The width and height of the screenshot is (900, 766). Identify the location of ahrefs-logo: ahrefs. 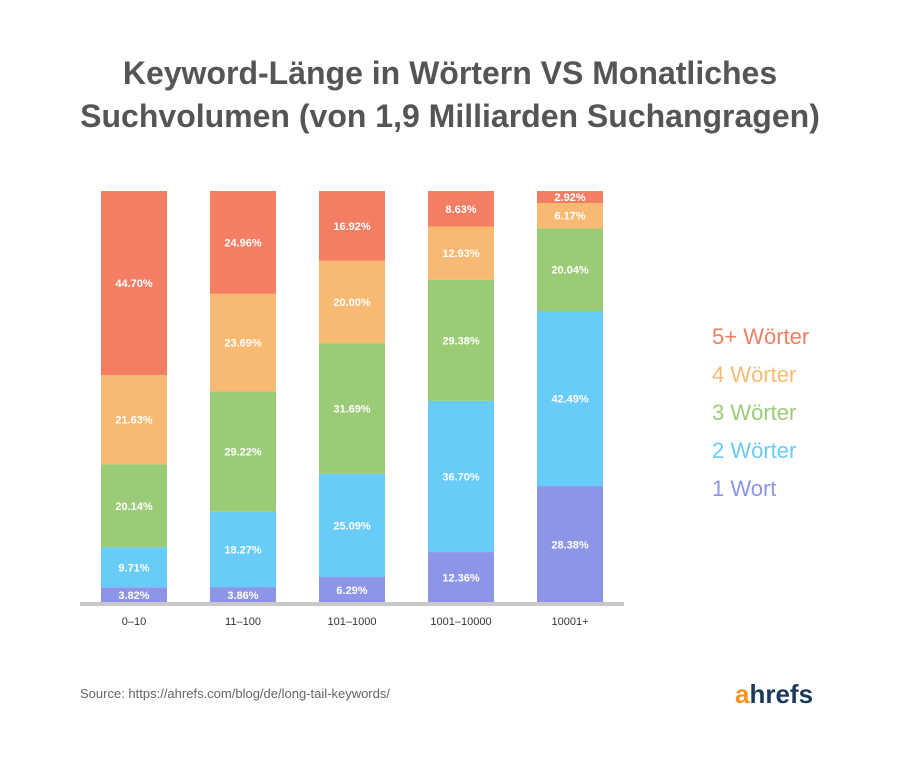
(774, 694).